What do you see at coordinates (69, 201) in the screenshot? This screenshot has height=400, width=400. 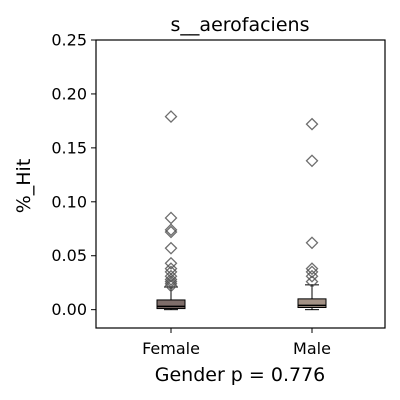 I see `y-tick-label: 0.10` at bounding box center [69, 201].